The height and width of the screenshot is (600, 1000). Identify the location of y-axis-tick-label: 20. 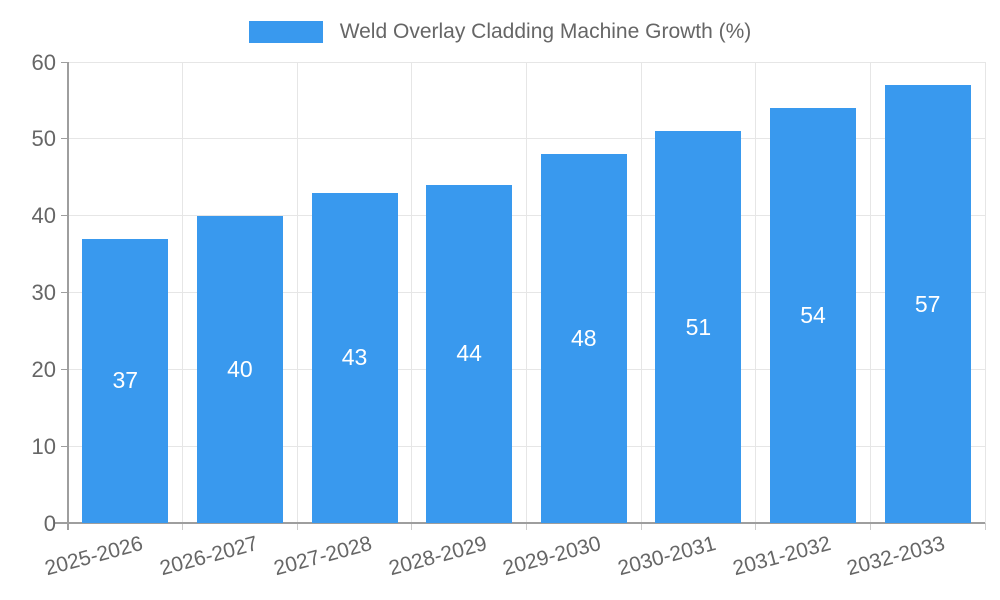
(43, 369).